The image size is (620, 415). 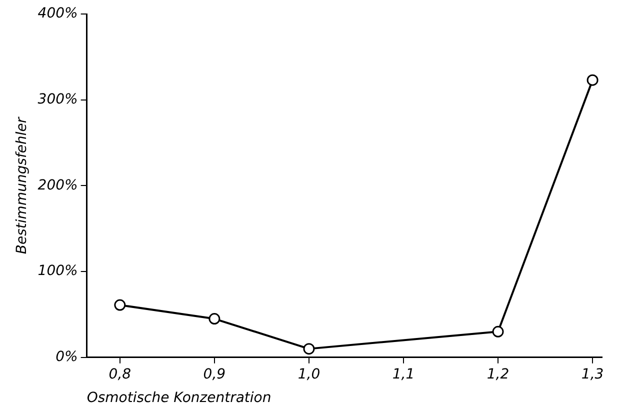 What do you see at coordinates (67, 357) in the screenshot?
I see `y-tick-label: 0%` at bounding box center [67, 357].